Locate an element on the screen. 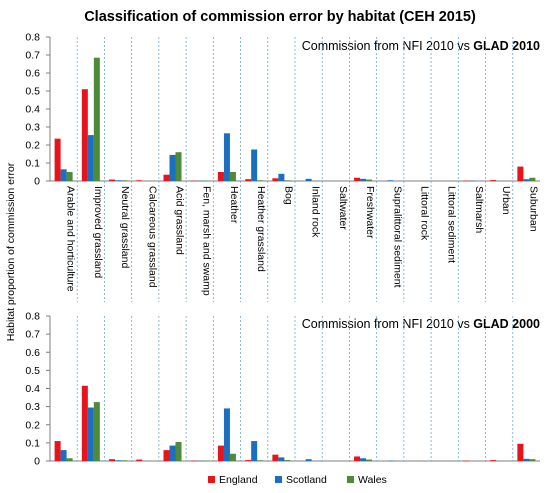 The height and width of the screenshot is (493, 550). x-category-label: Calcareous grassland is located at coordinates (152, 237).